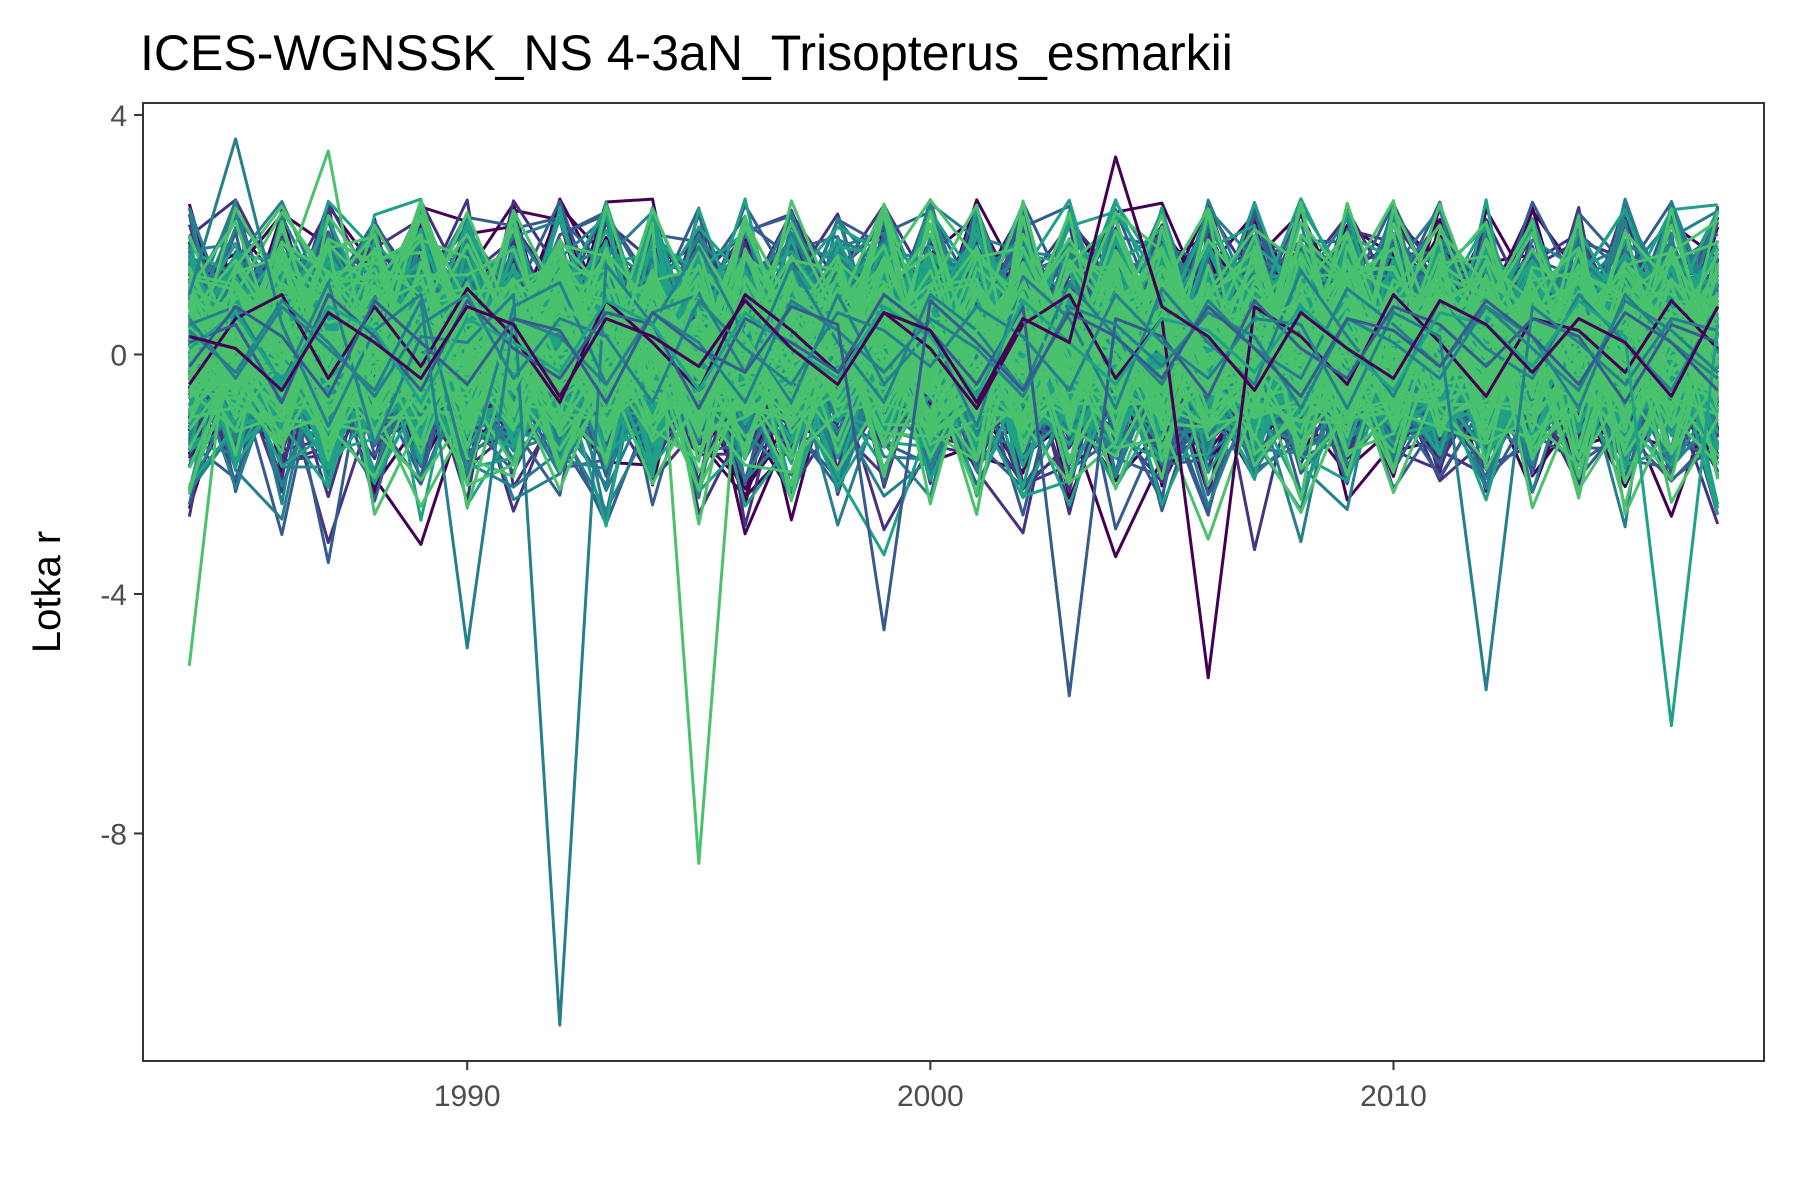  I want to click on y-tick-label: 0, so click(118, 355).